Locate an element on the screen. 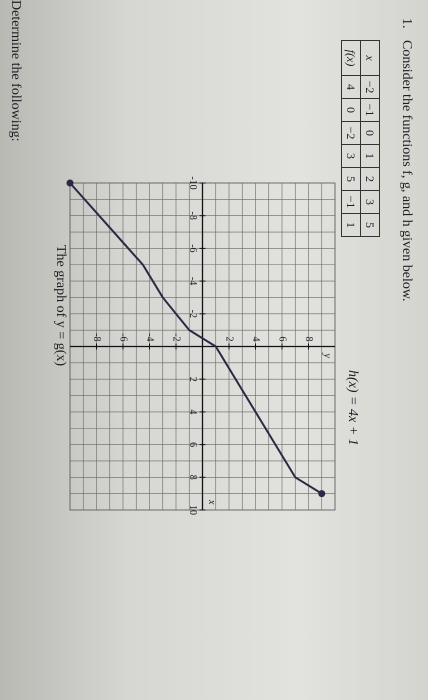  x-tick-label: 8 is located at coordinates (192, 477).